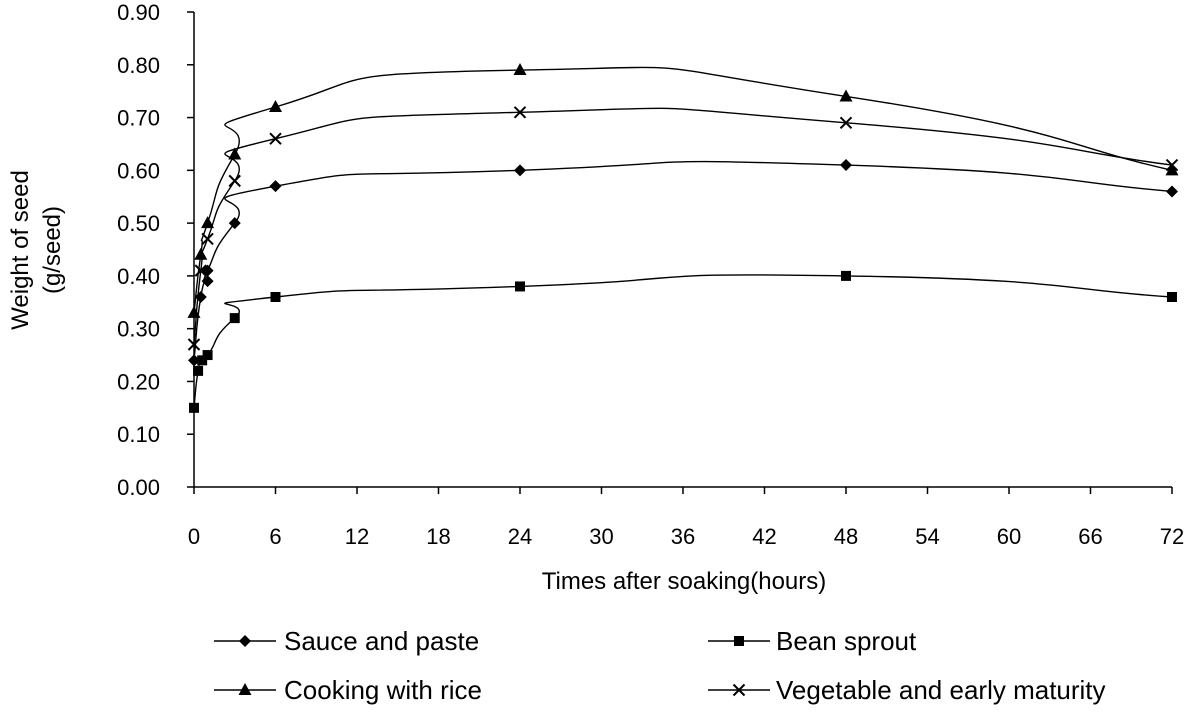 The image size is (1196, 720). What do you see at coordinates (52, 250) in the screenshot?
I see `y-axis-title-line: (g/seed)` at bounding box center [52, 250].